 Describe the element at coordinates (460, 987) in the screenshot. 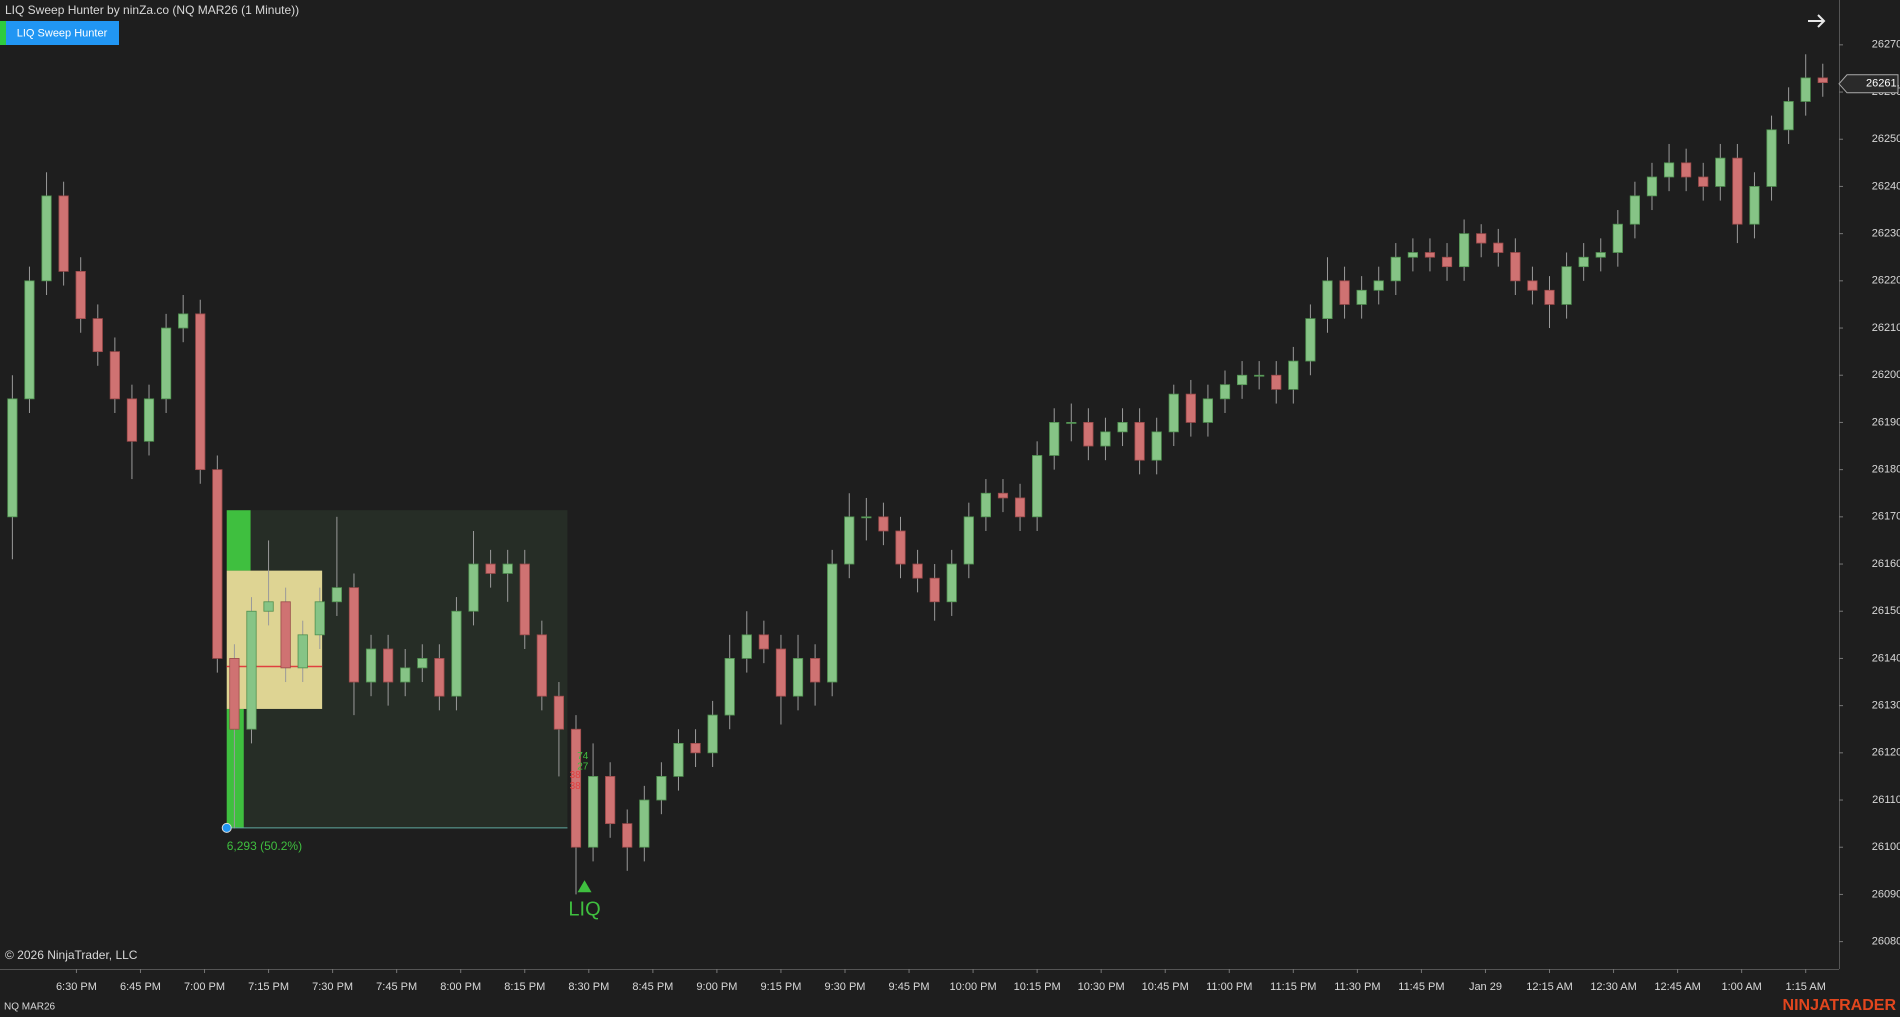

I see `x-tick-label: 8:00 PM` at that location.